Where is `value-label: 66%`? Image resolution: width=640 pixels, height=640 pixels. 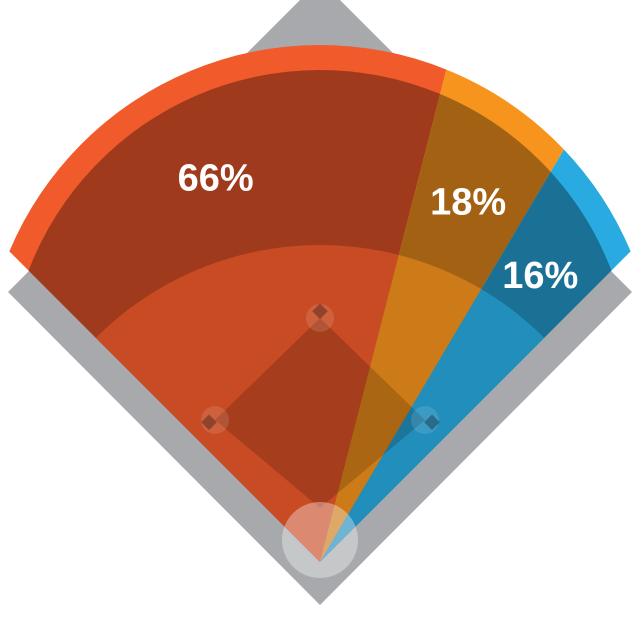 value-label: 66% is located at coordinates (216, 178).